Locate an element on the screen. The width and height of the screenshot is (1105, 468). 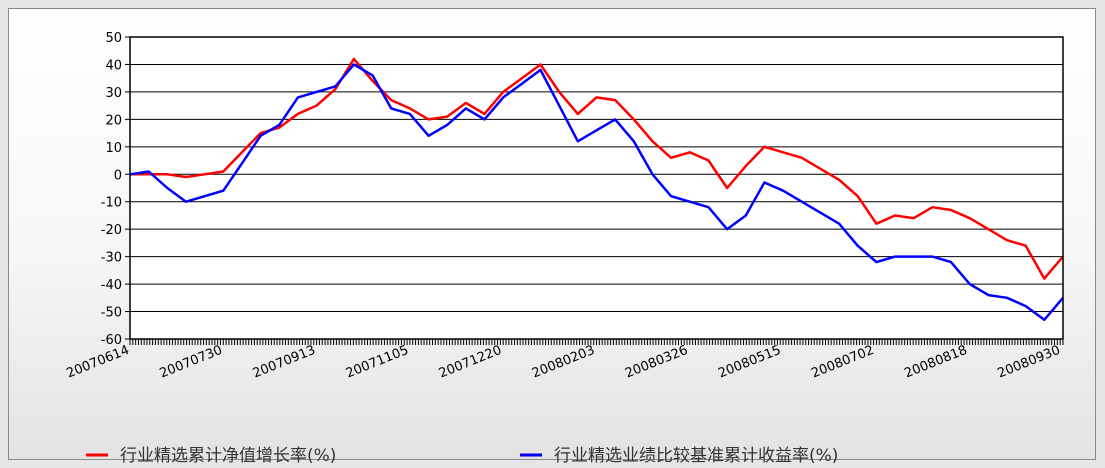
y-tick-label: -20 is located at coordinates (111, 230).